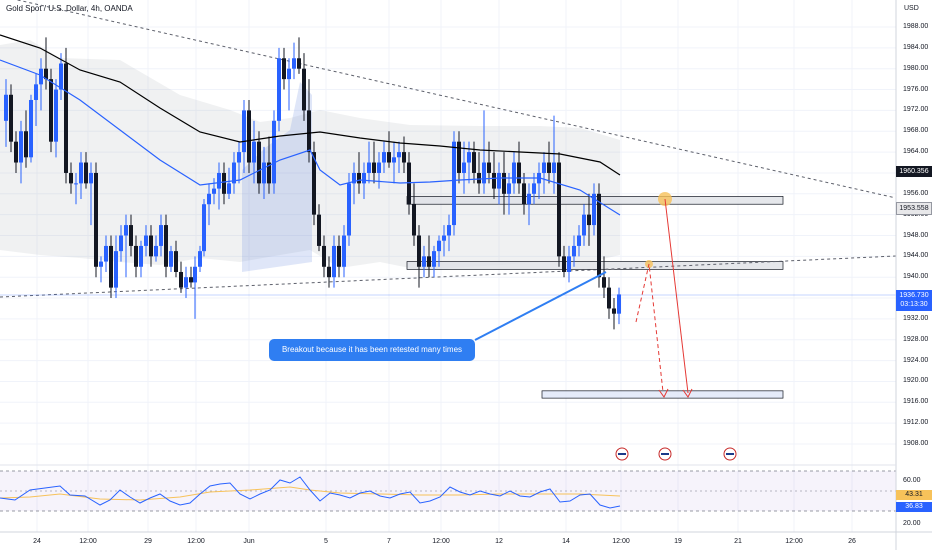 This screenshot has height=550, width=932. I want to click on price-tick-label: 1920.00, so click(916, 381).